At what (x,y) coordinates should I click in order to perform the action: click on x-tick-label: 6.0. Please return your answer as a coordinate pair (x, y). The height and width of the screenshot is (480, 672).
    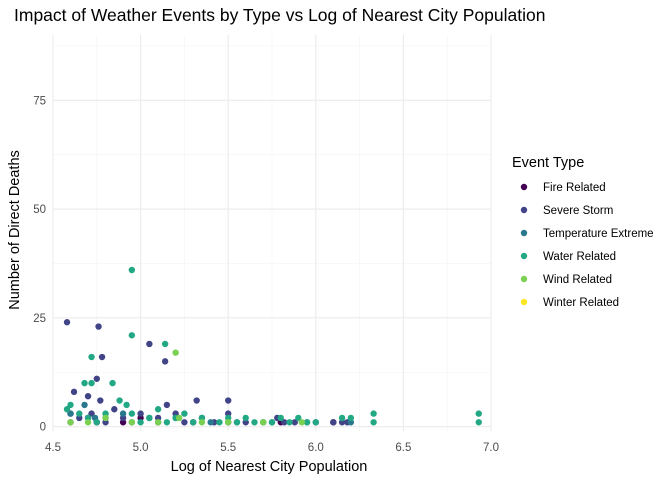
    Looking at the image, I should click on (316, 448).